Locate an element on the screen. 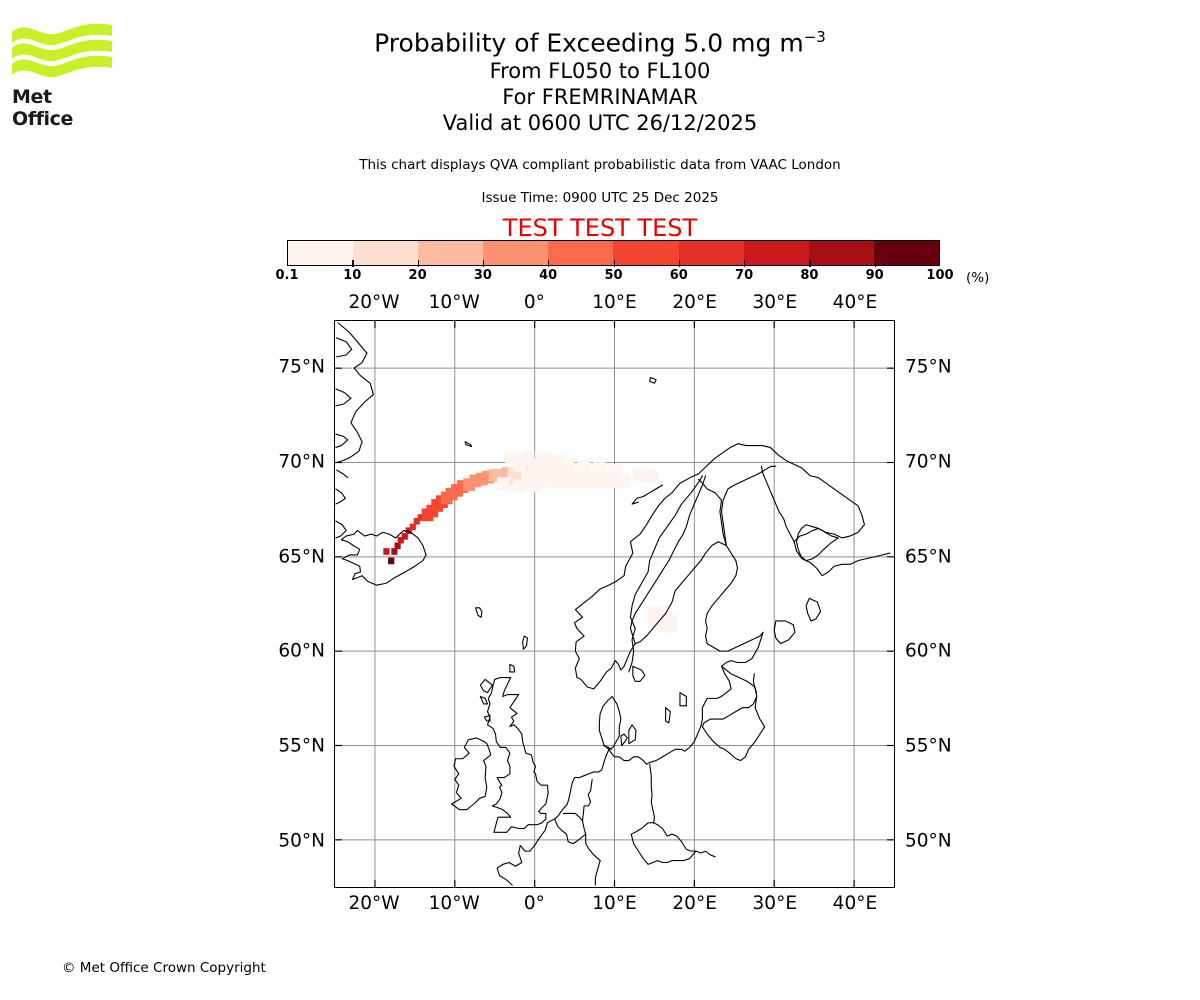 The width and height of the screenshot is (1200, 1000). colorbar is located at coordinates (613, 253).